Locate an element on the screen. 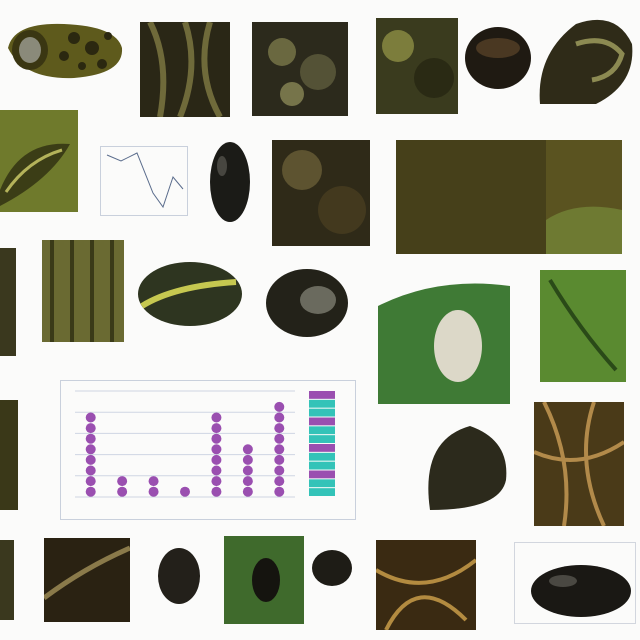 This screenshot has width=640, height=640. chart-frame is located at coordinates (208, 450).